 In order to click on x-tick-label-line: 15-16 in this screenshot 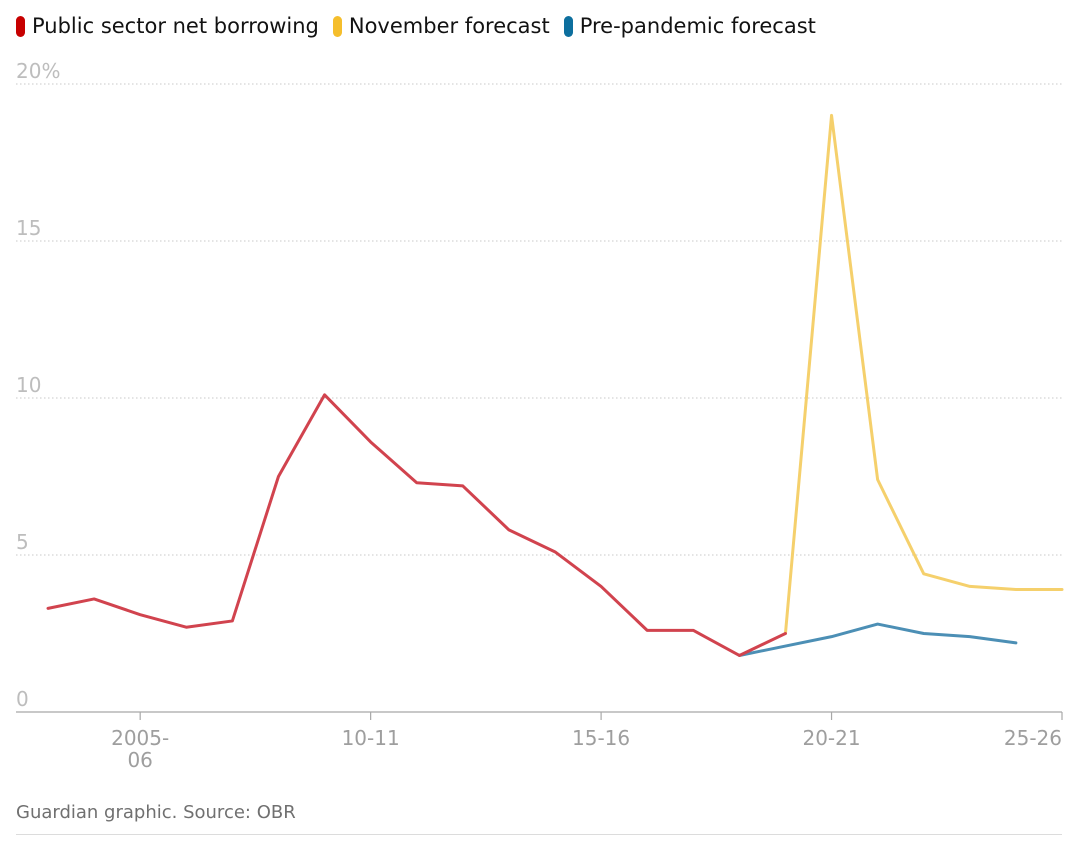, I will do `click(601, 738)`.